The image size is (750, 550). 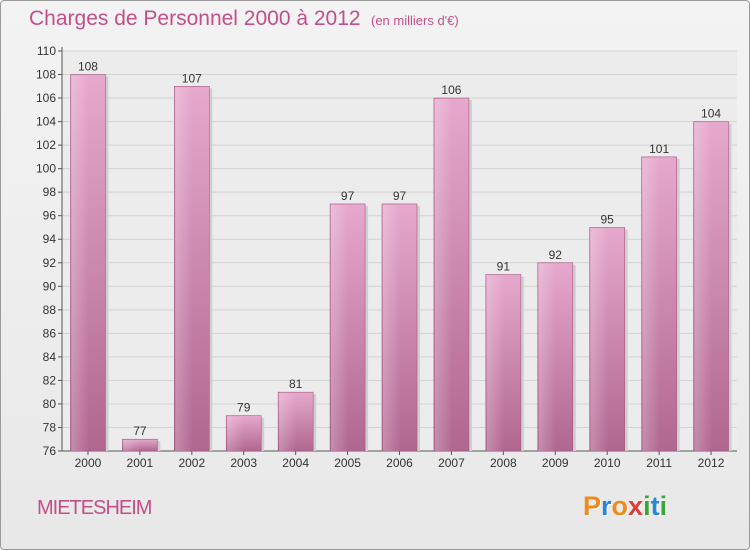 What do you see at coordinates (503, 463) in the screenshot?
I see `x-tick-label-2008: 2008` at bounding box center [503, 463].